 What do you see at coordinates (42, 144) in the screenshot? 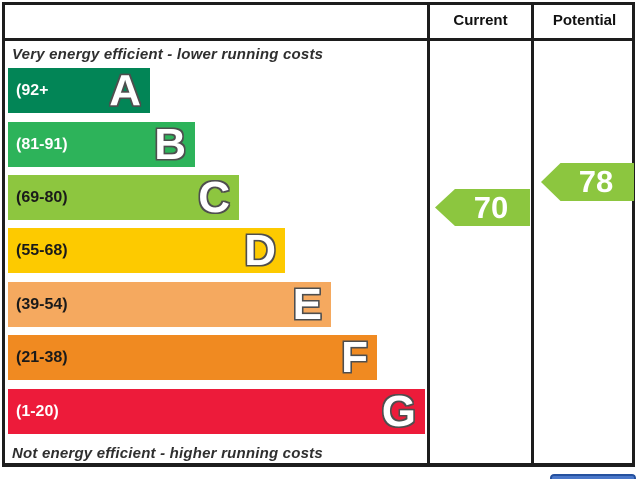
I see `band-range-label: (81-91)` at bounding box center [42, 144].